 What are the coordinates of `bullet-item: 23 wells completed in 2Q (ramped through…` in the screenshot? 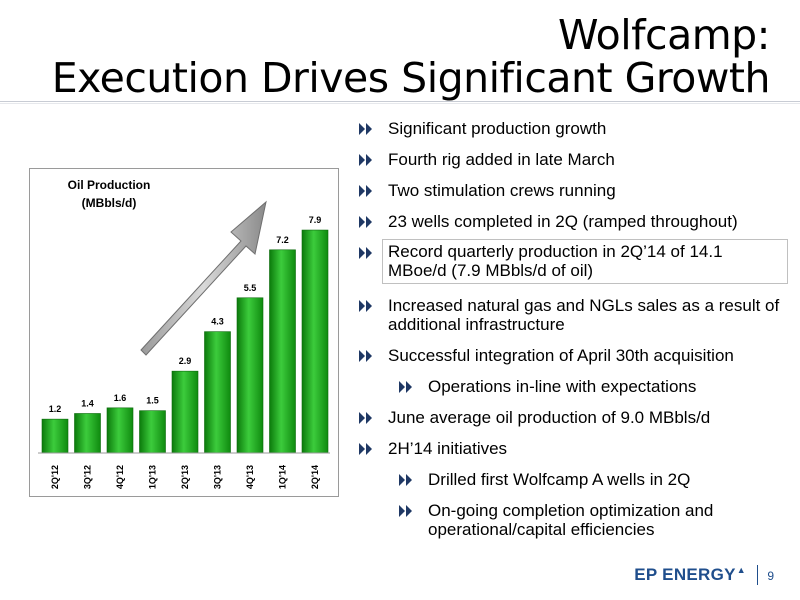 It's located at (573, 221).